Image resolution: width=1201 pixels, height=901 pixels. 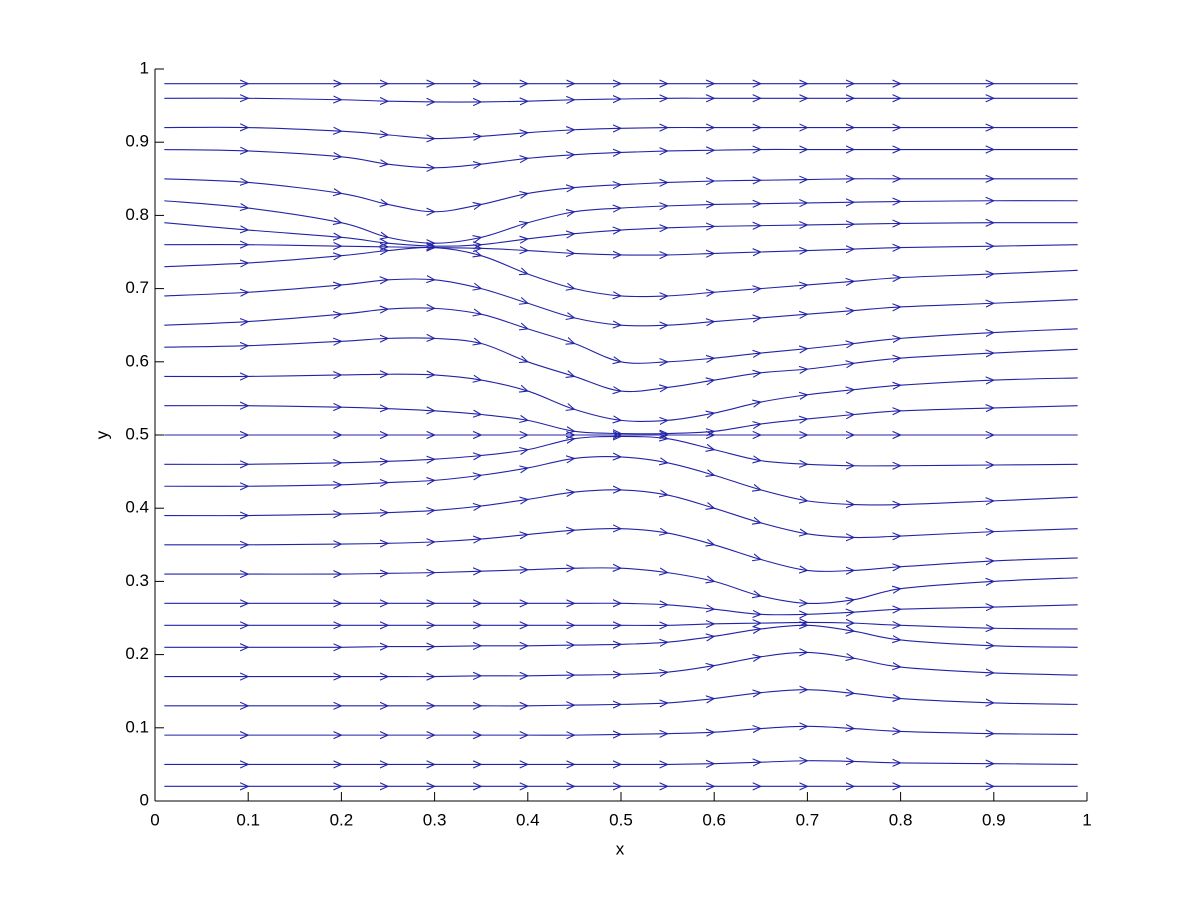 What do you see at coordinates (144, 799) in the screenshot?
I see `y-tick-label: 0` at bounding box center [144, 799].